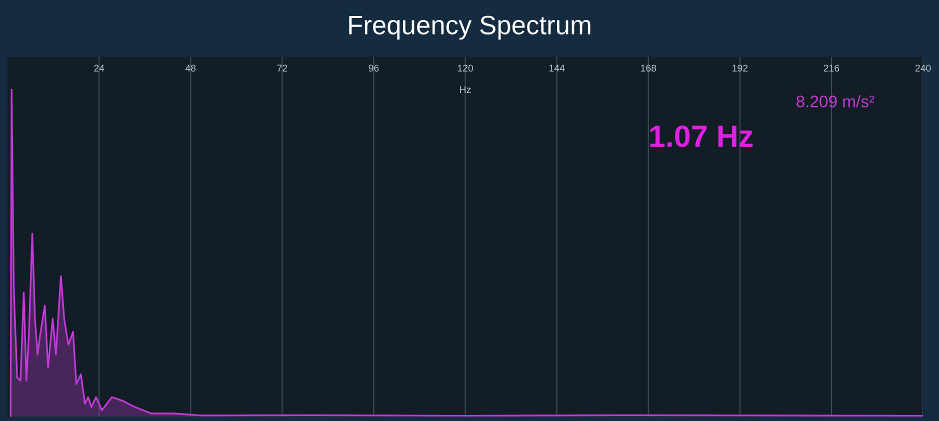 The image size is (939, 421). What do you see at coordinates (701, 136) in the screenshot?
I see `annotation: 1.07 Hz` at bounding box center [701, 136].